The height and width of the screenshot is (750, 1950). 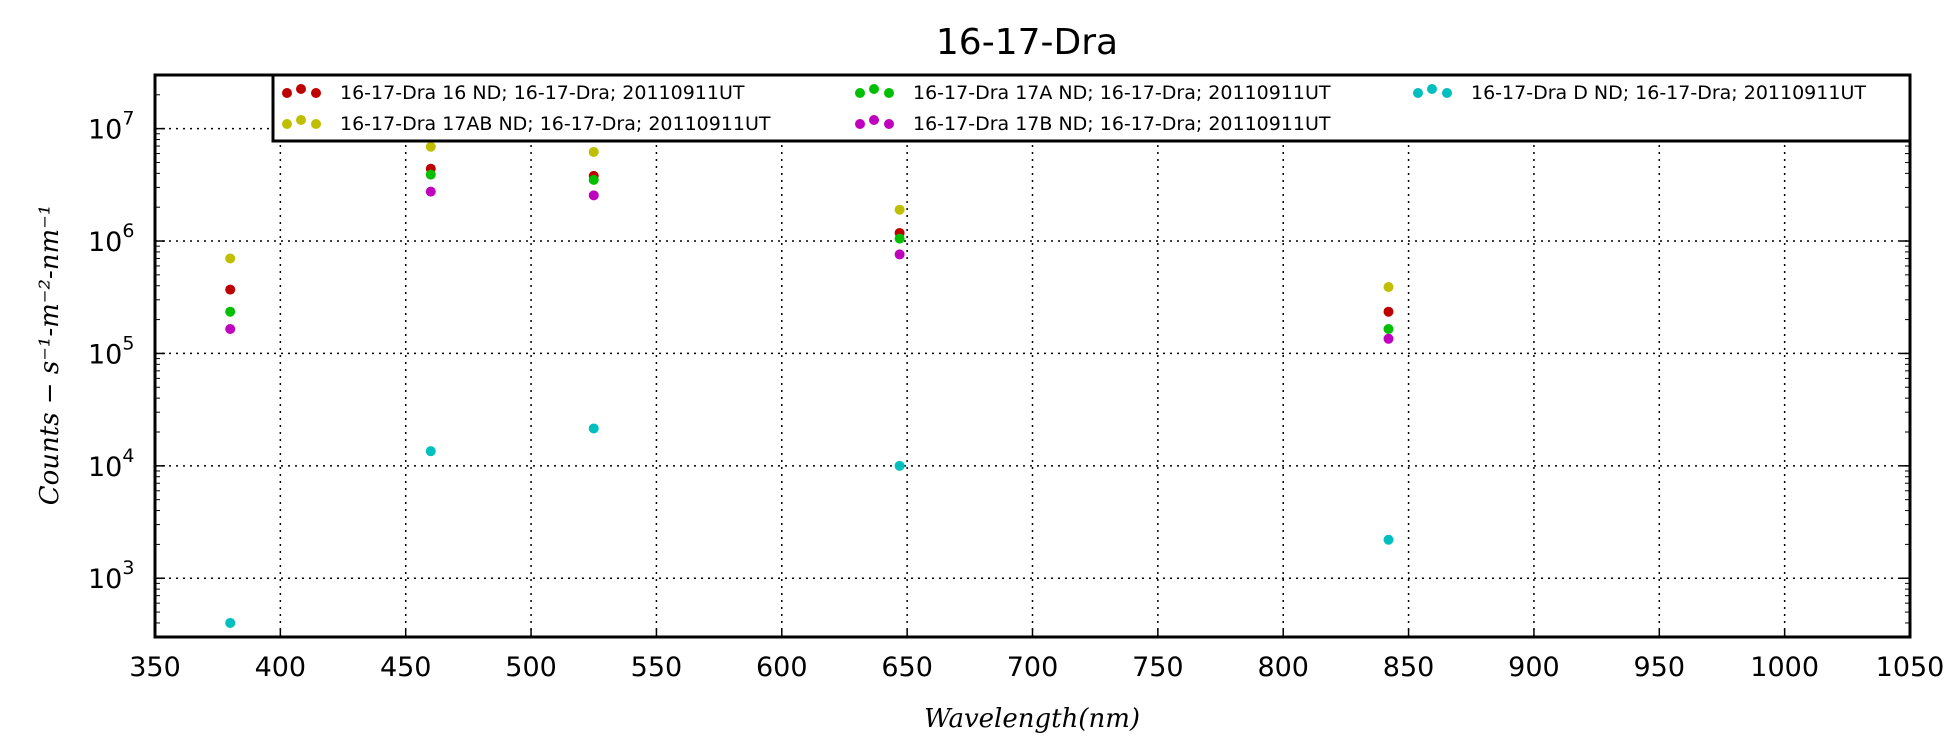 What do you see at coordinates (531, 667) in the screenshot?
I see `x-tick-label: 500` at bounding box center [531, 667].